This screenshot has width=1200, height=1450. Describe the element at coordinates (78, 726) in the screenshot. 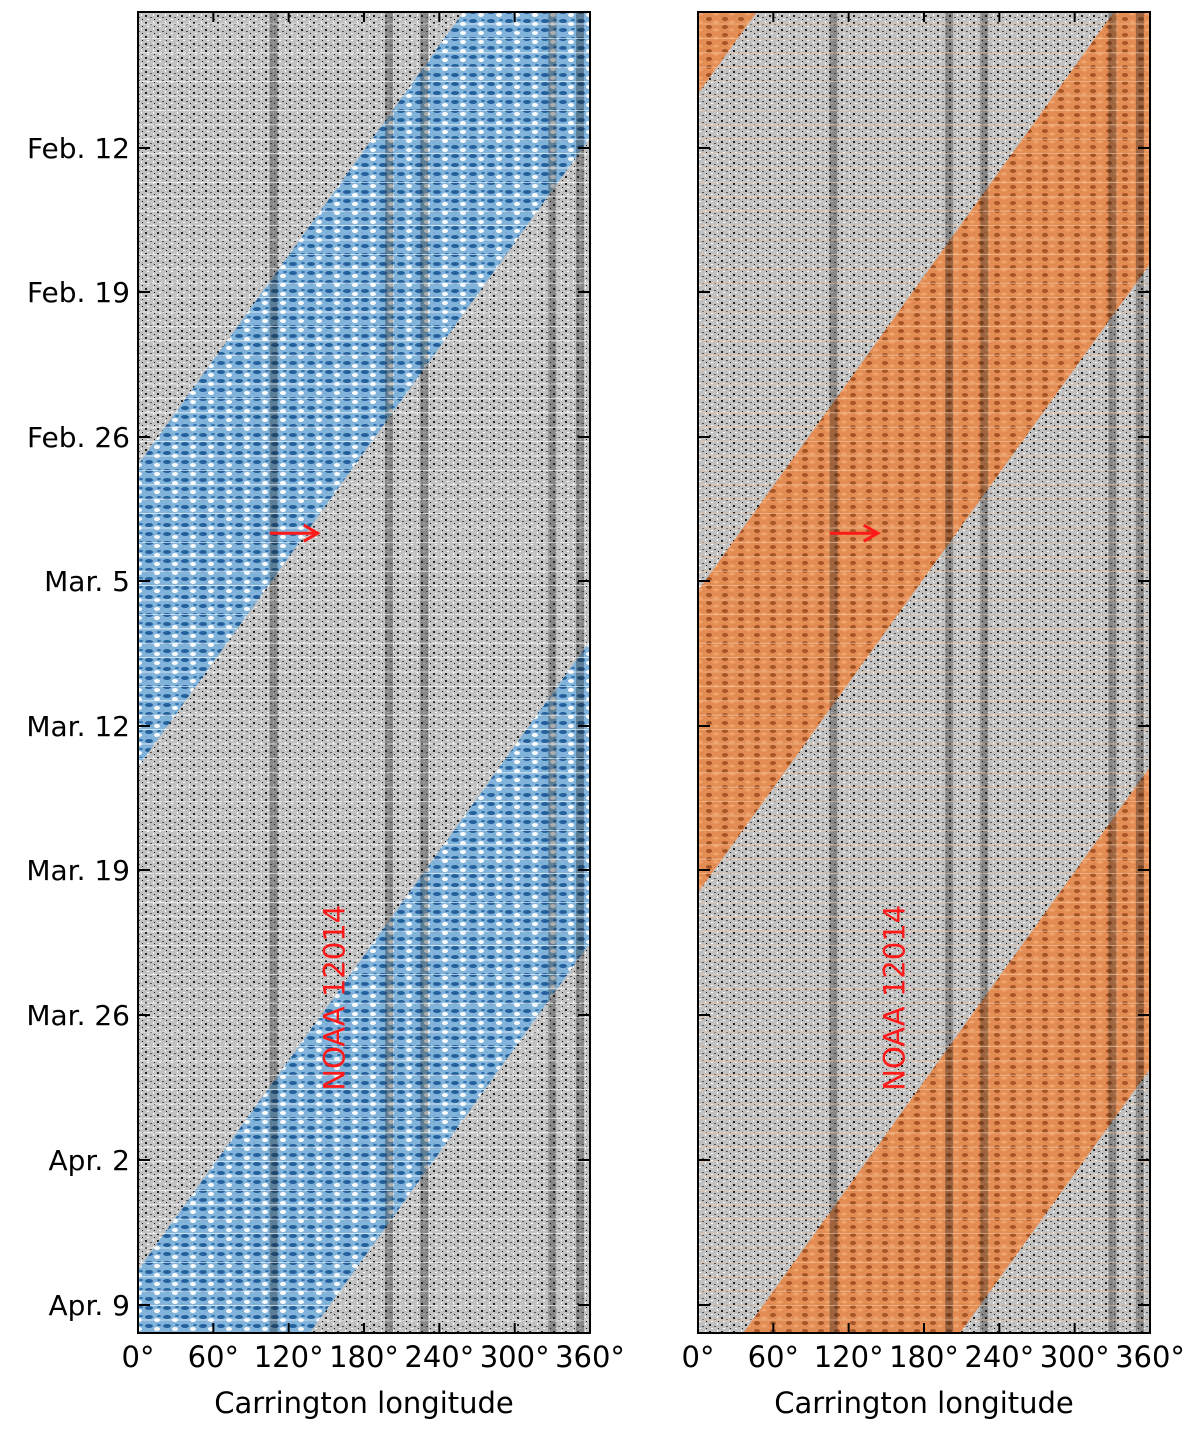

I see `y-tick-label: Mar. 12` at that location.